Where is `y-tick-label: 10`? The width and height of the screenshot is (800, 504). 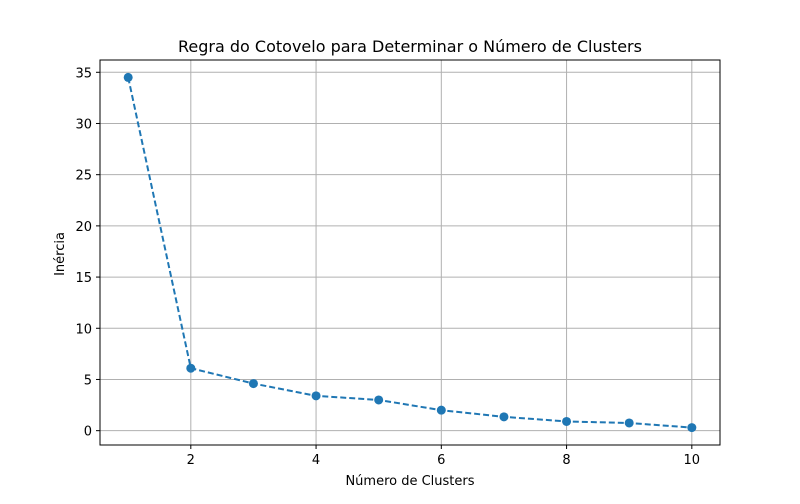 y-tick-label: 10 is located at coordinates (83, 329).